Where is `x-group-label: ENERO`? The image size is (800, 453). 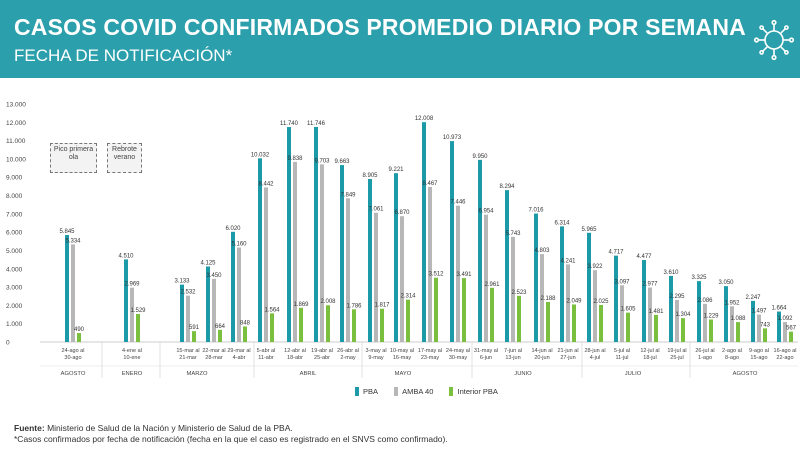
x-group-label: ENERO is located at coordinates (132, 374).